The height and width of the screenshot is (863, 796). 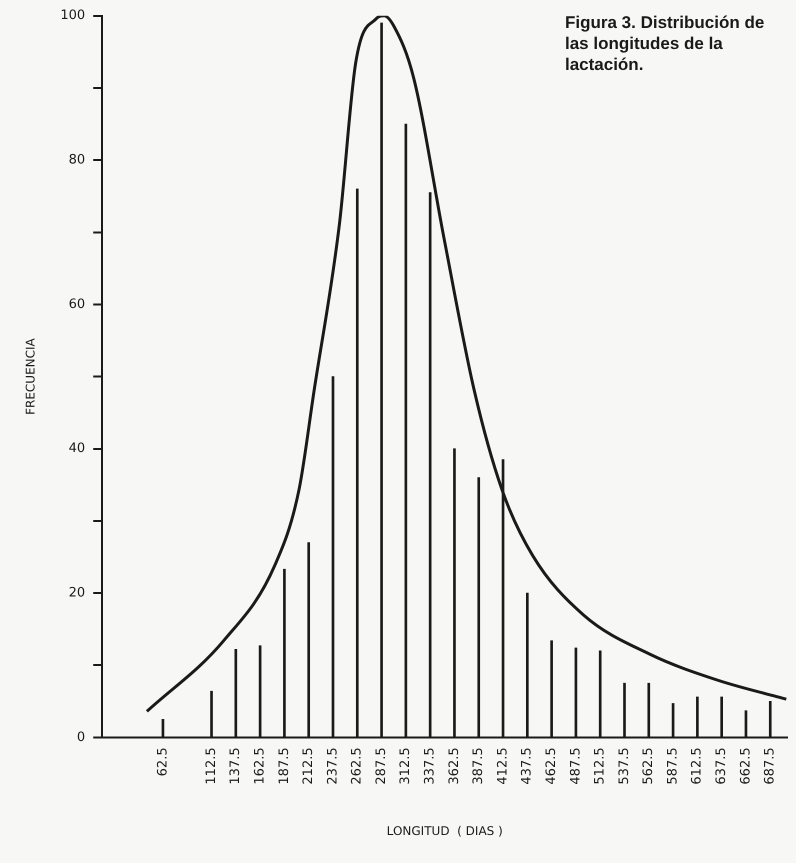 What do you see at coordinates (746, 766) in the screenshot?
I see `x-tick-label: 662.5` at bounding box center [746, 766].